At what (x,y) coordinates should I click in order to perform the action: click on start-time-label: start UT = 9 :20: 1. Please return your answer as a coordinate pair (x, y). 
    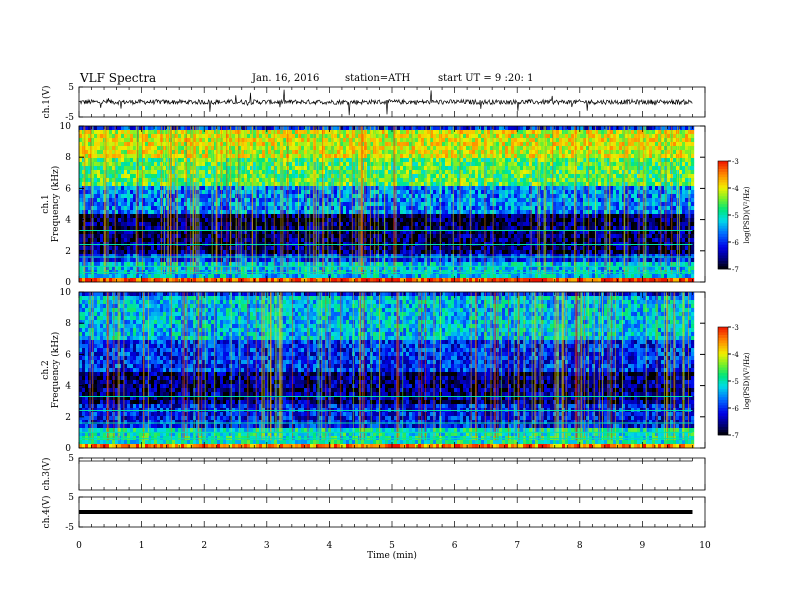
    Looking at the image, I should click on (486, 78).